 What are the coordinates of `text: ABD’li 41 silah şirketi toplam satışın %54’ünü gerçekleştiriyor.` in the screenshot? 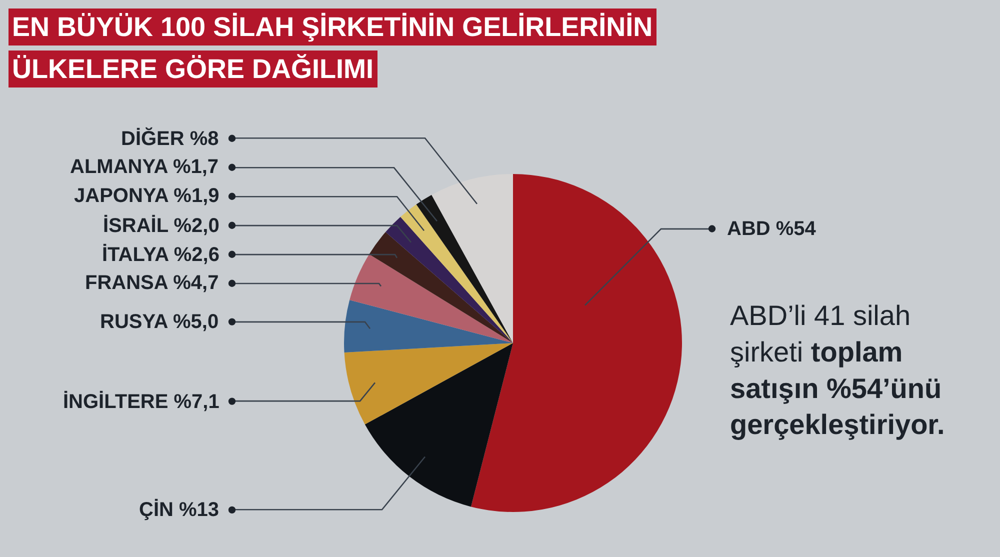 It's located at (837, 370).